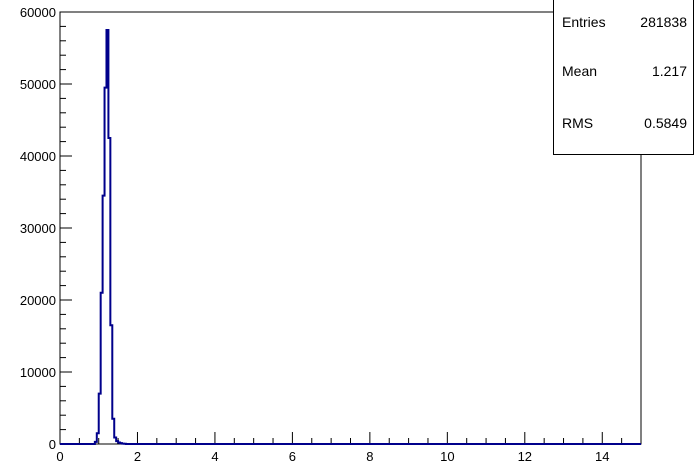 This screenshot has height=468, width=695. Describe the element at coordinates (369, 456) in the screenshot. I see `x-tick-label: 8` at that location.